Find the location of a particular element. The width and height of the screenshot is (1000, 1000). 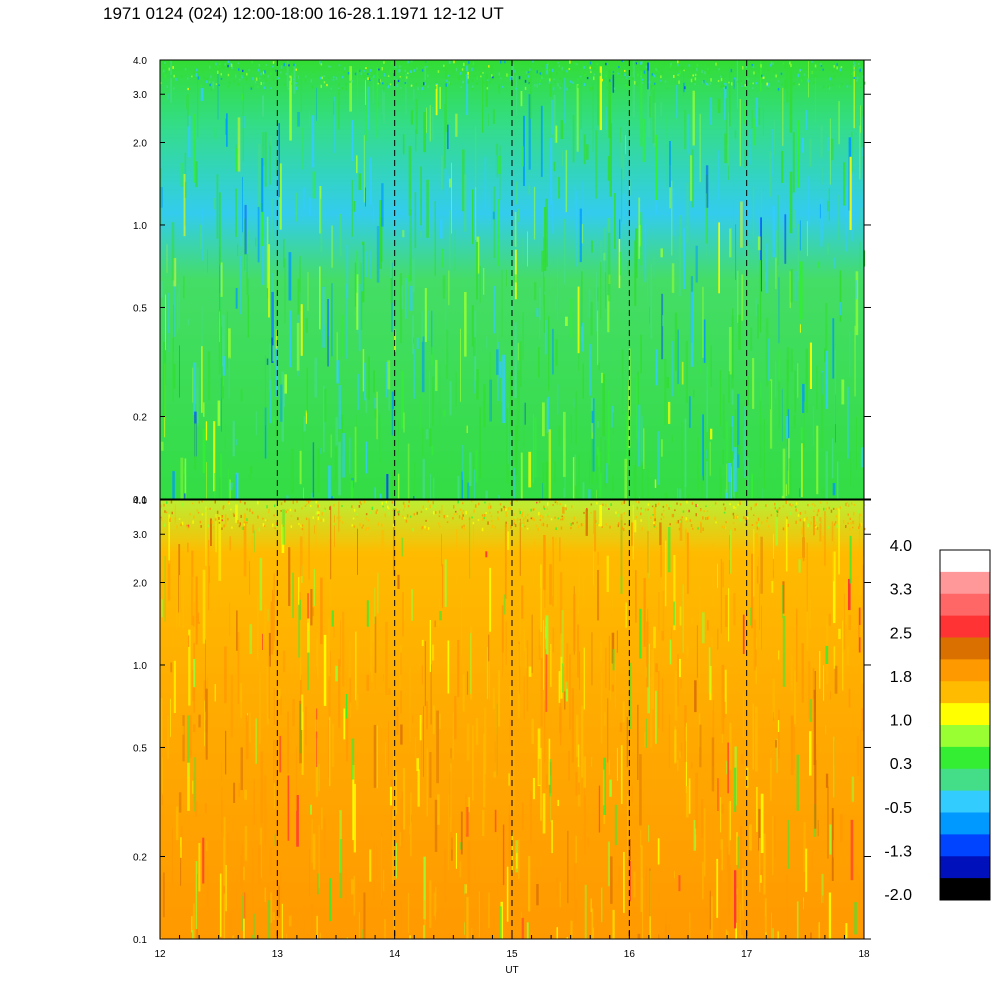

x-tick-label: 17 is located at coordinates (747, 954).